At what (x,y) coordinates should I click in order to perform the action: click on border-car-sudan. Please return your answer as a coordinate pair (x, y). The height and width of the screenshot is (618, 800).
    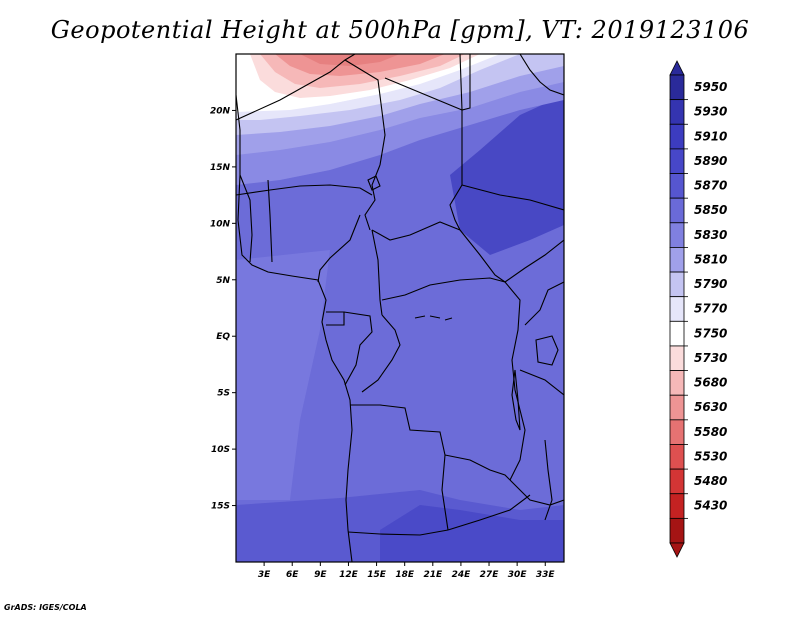
    Looking at the image, I should click on (482, 256).